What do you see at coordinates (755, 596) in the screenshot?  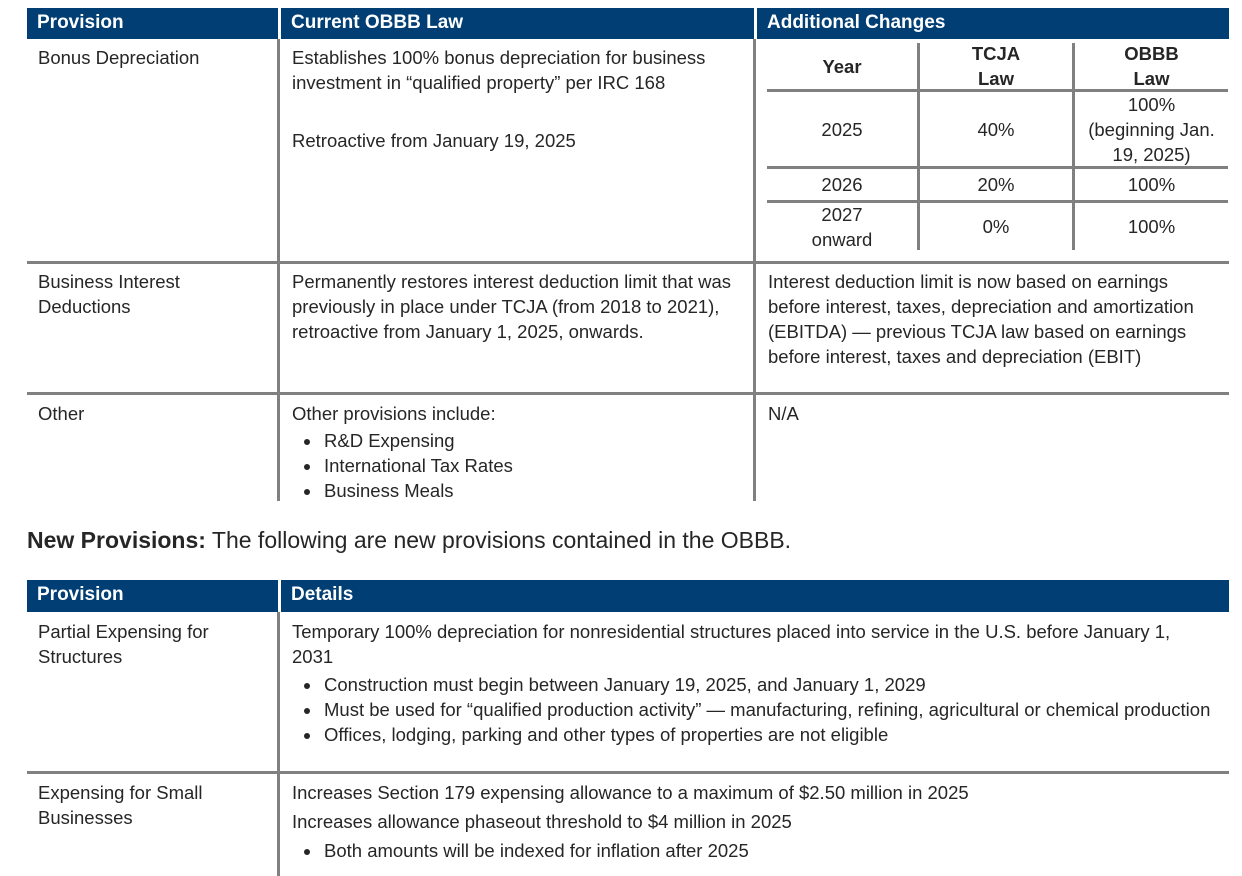 I see `col-header-details: Details` at bounding box center [755, 596].